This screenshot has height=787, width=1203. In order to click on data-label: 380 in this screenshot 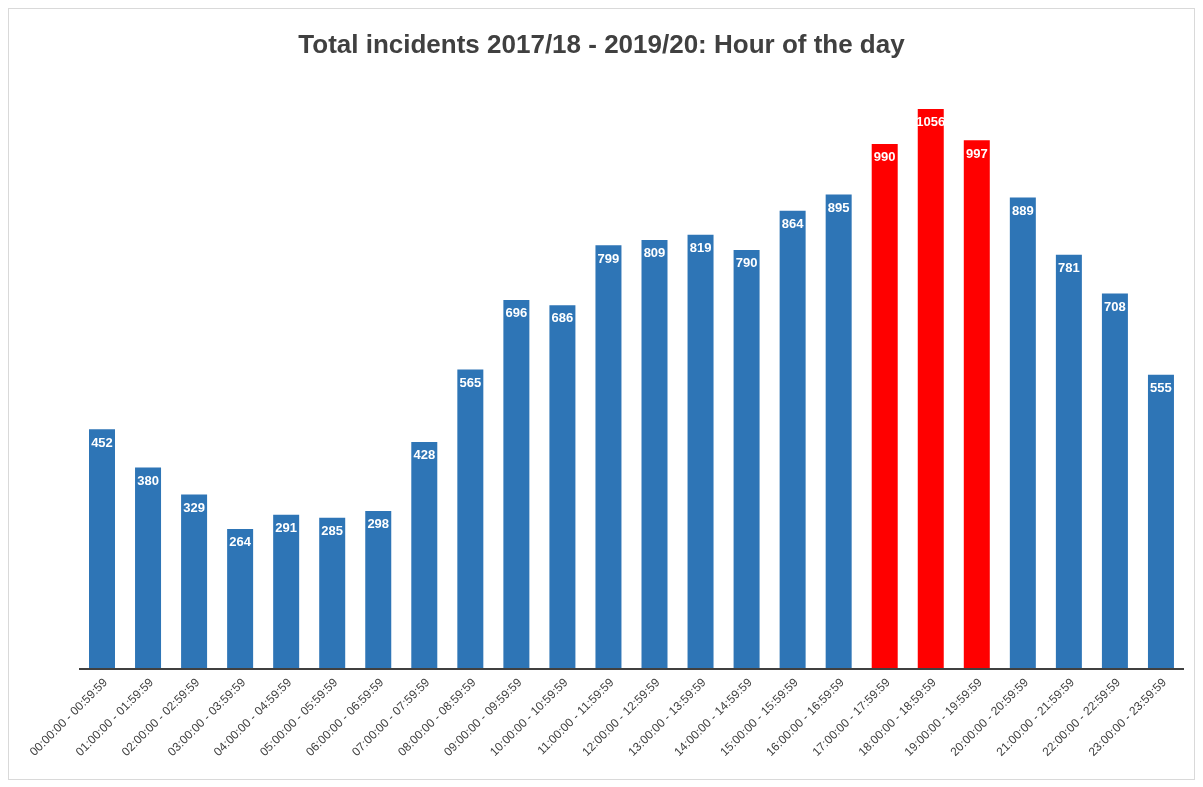, I will do `click(148, 480)`.